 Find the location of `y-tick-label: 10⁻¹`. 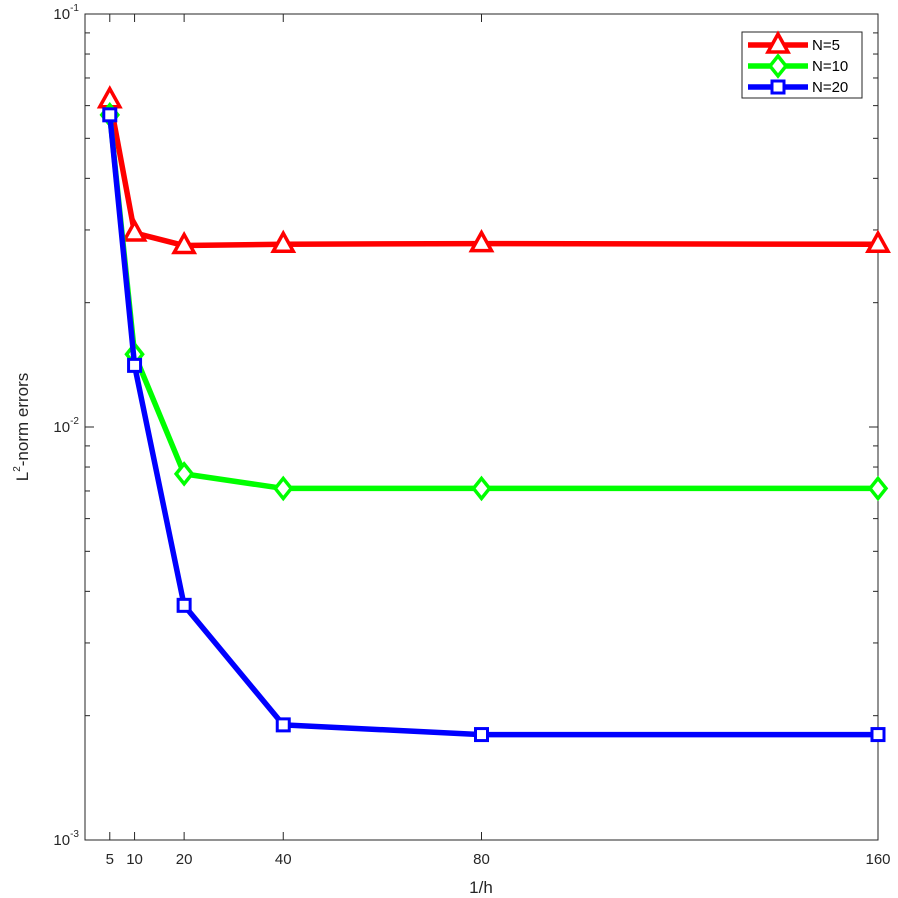

y-tick-label: 10⁻¹ is located at coordinates (66, 13).